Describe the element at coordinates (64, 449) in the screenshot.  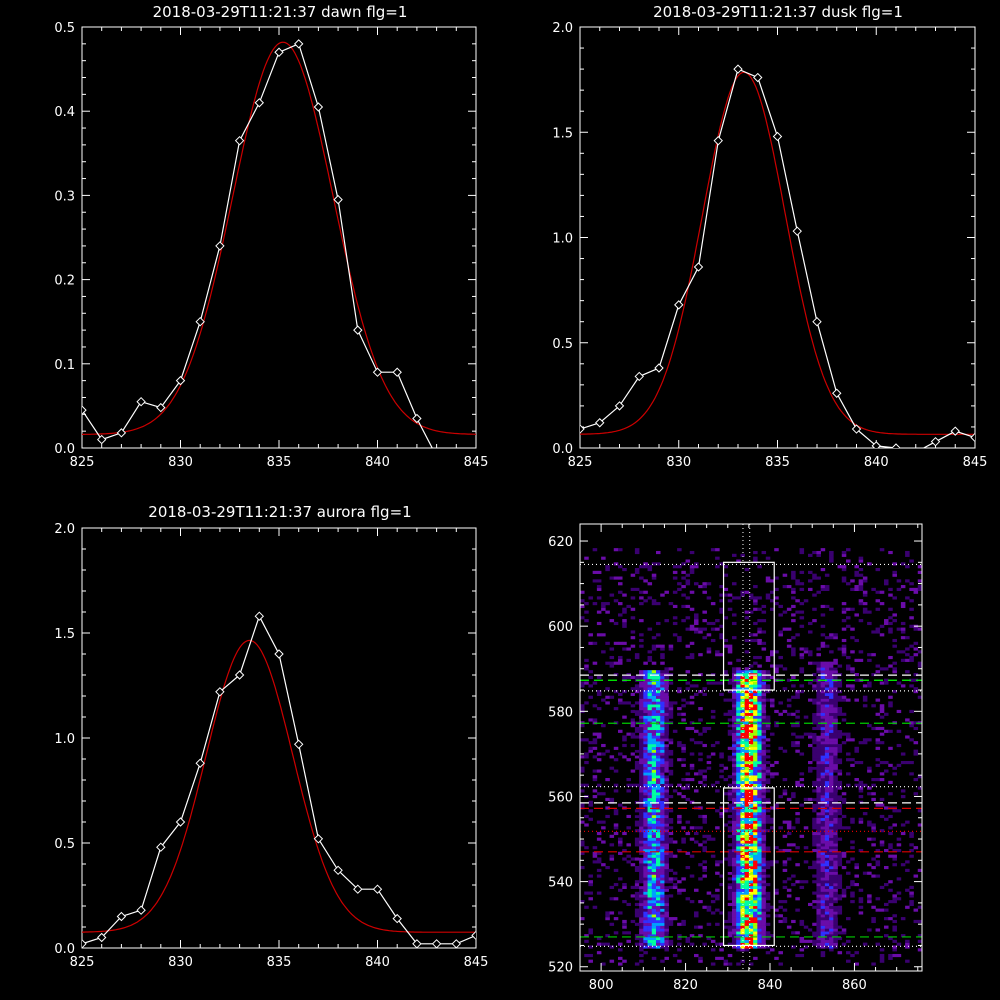
I see `y-tick-label: 0.0` at that location.